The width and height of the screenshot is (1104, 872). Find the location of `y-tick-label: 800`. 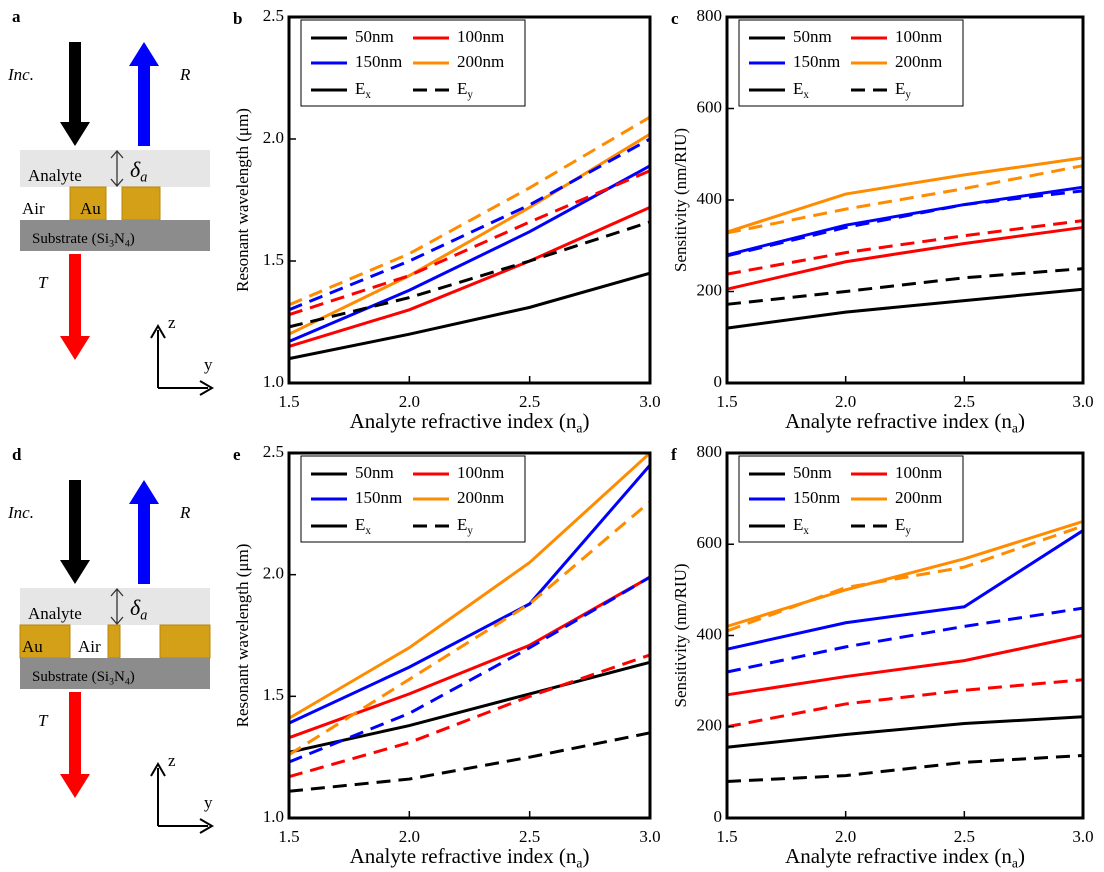

y-tick-label: 800 is located at coordinates (710, 15).